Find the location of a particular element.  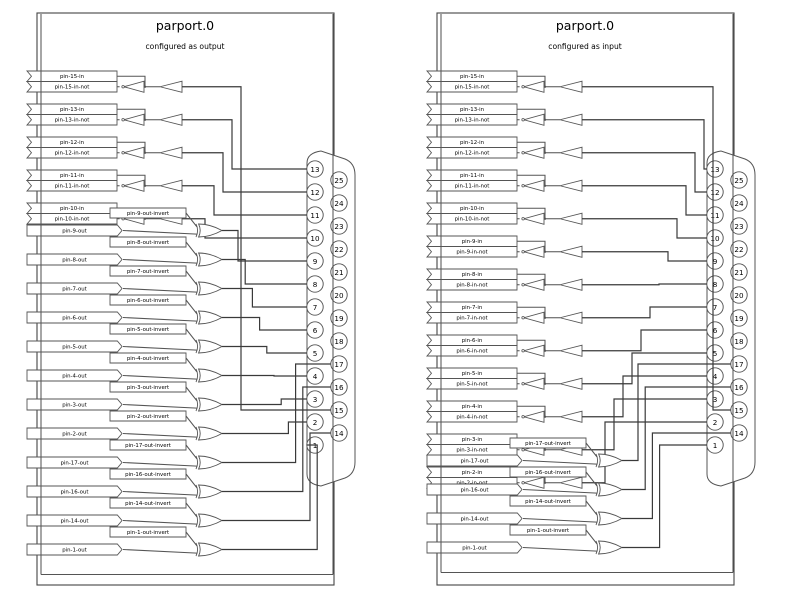

hal-pin-pin-15-in-not: pin-15-in-not is located at coordinates (72, 87).